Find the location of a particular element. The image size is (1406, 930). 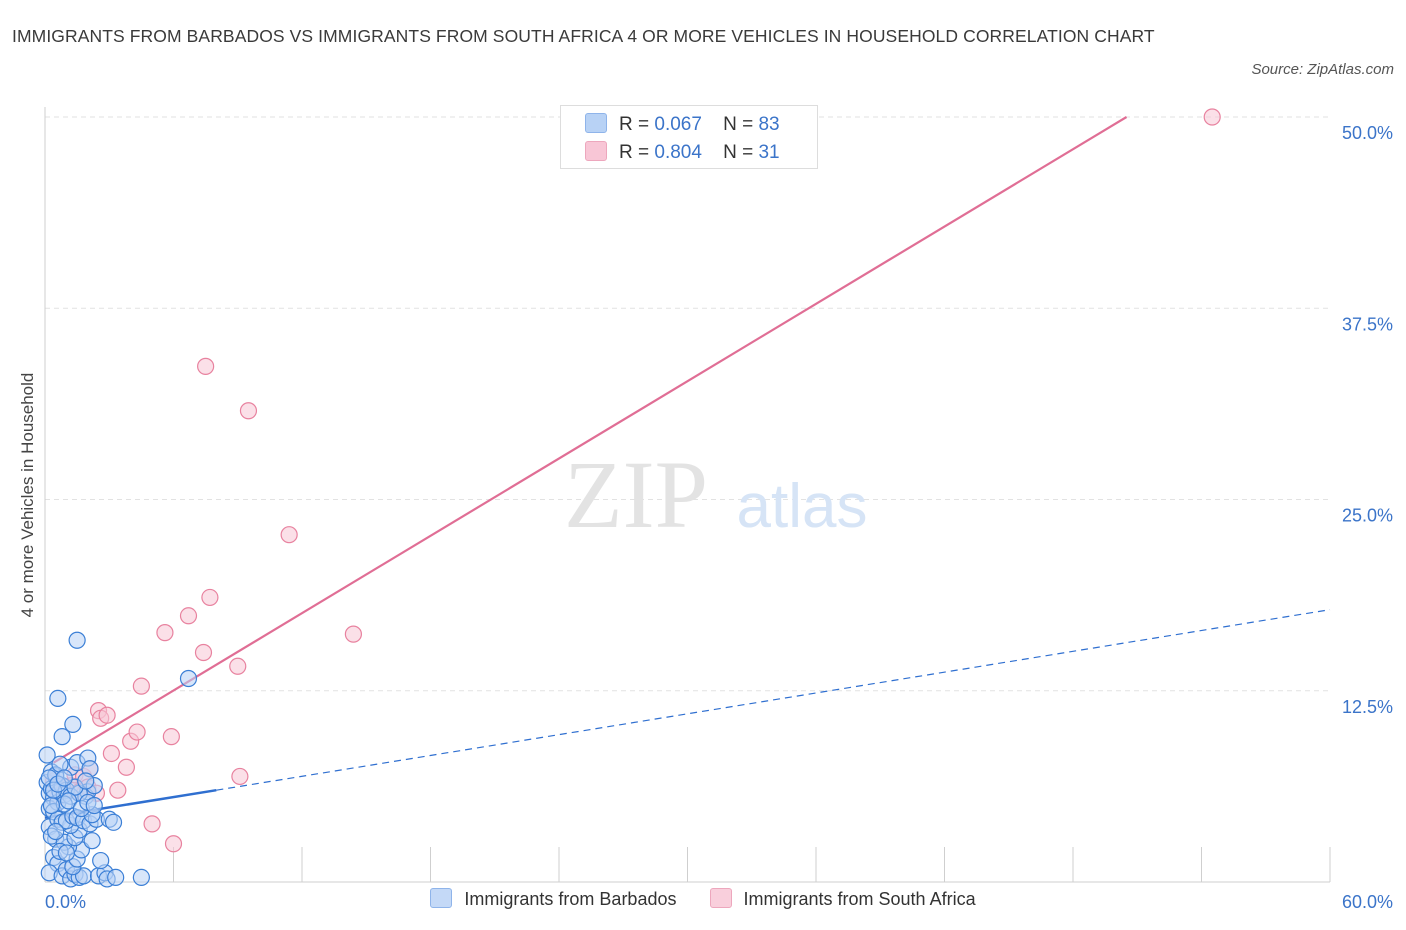

legend-label-south-africa: Immigrants from South Africa is located at coordinates (859, 899).